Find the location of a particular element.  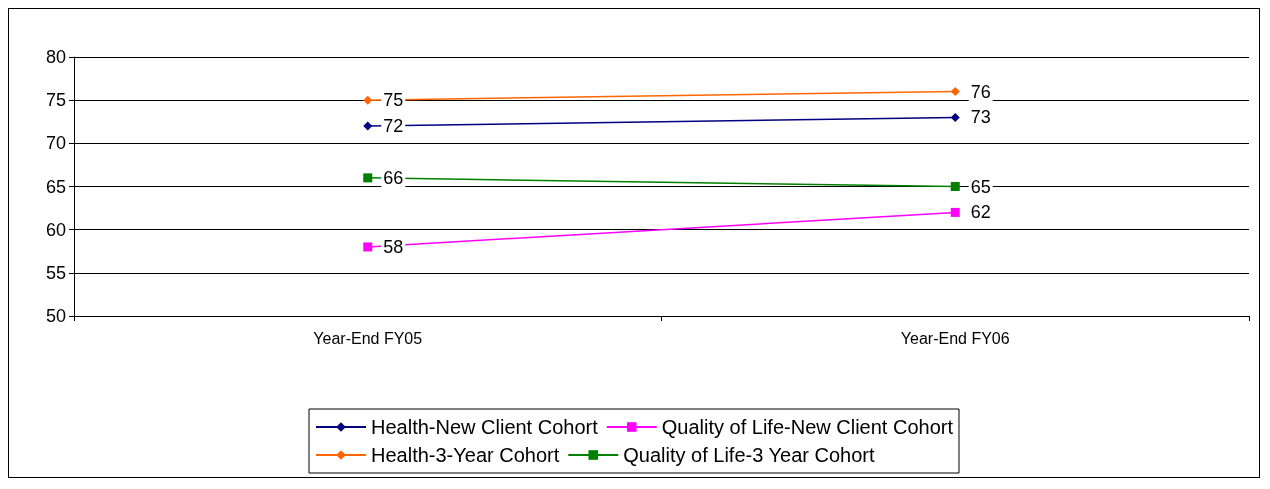

data-label: 72 is located at coordinates (393, 126).